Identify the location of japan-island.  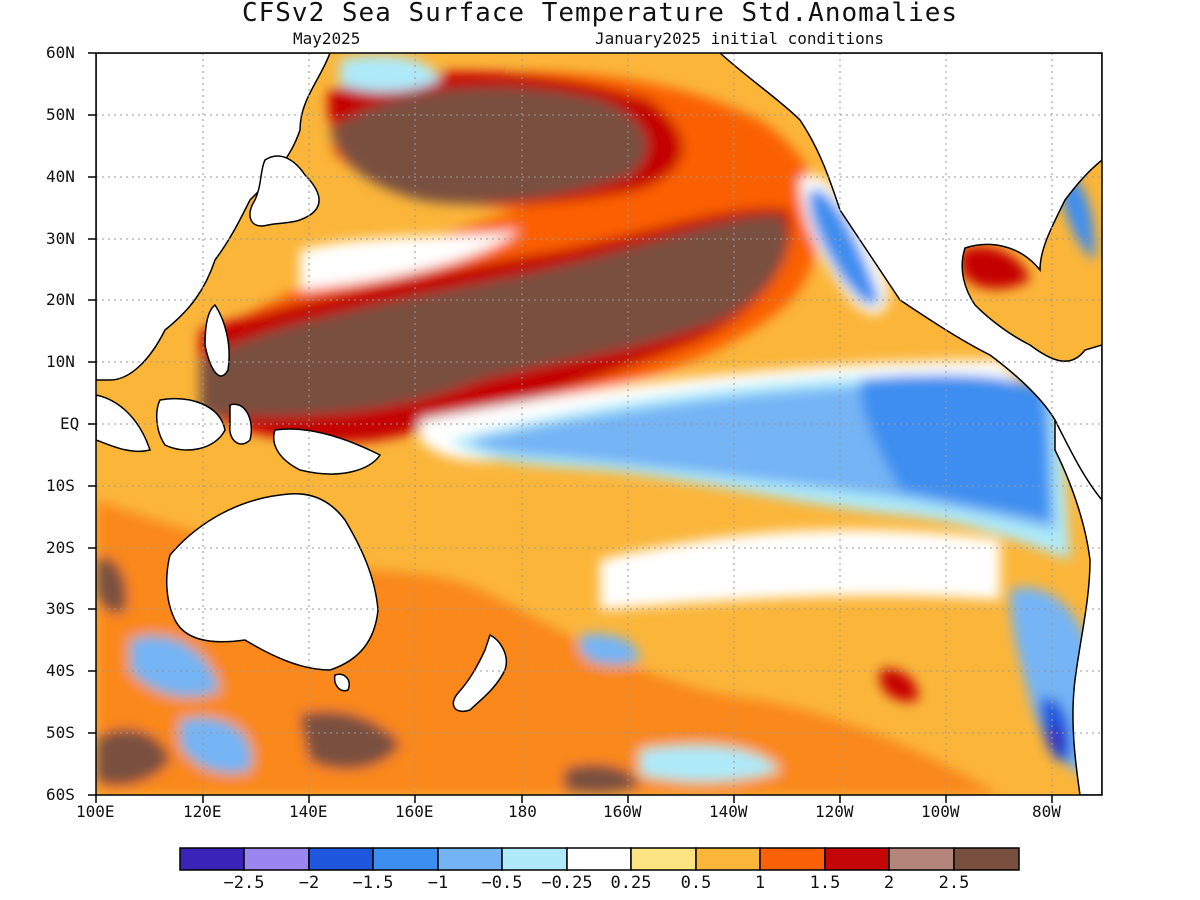
(284, 191).